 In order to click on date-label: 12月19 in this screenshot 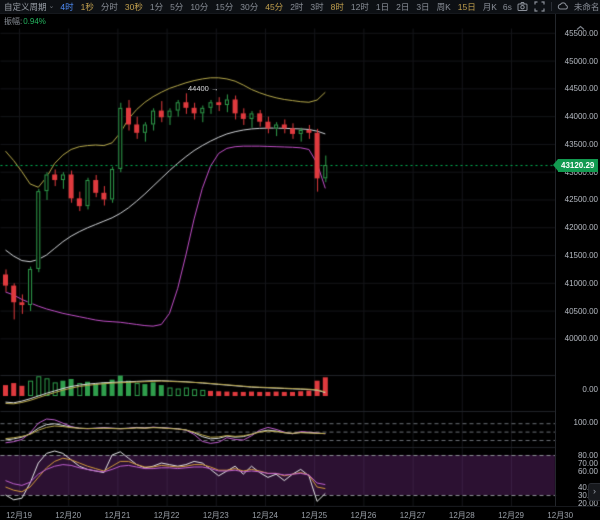, I will do `click(19, 515)`.